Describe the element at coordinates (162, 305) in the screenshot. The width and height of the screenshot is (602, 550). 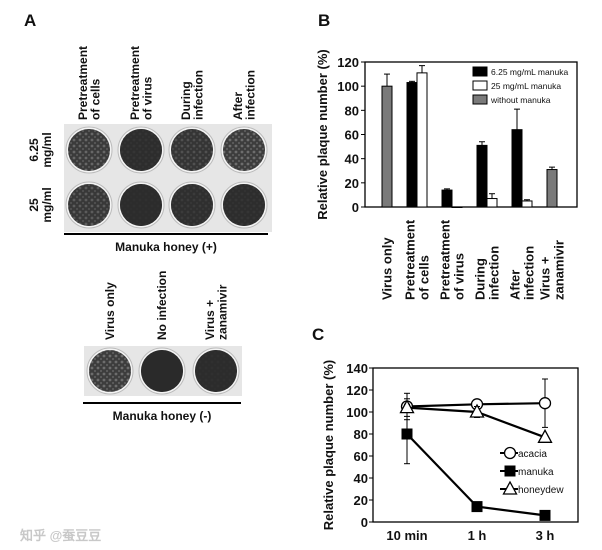
I see `column-label: No infection` at that location.